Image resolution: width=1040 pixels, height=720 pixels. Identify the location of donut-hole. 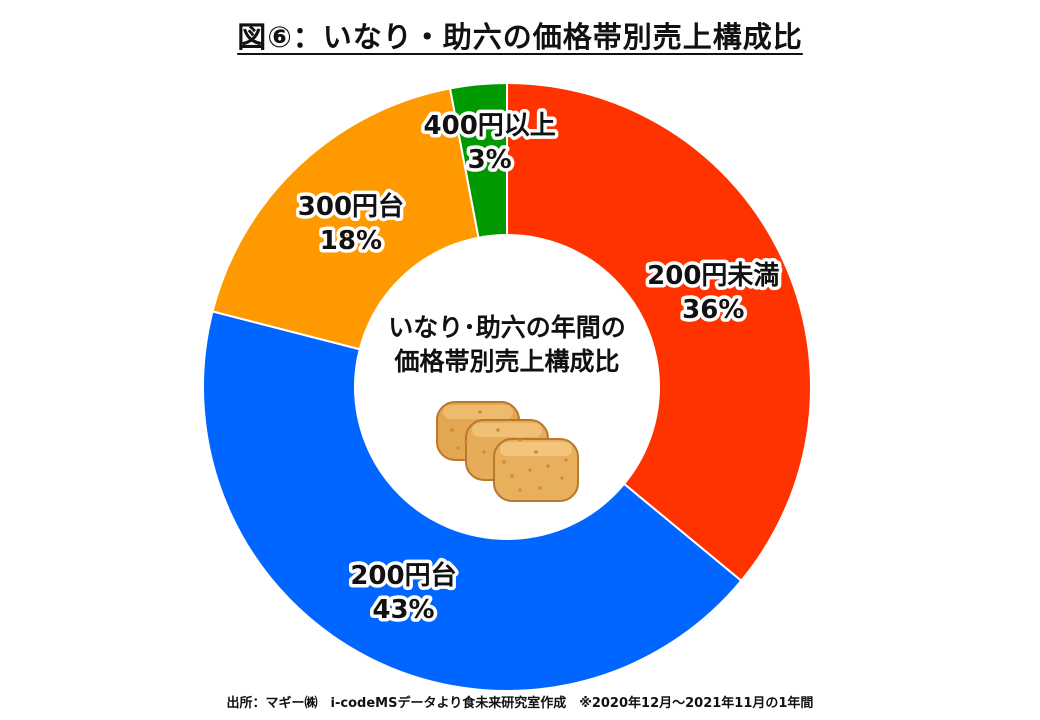
(507, 387).